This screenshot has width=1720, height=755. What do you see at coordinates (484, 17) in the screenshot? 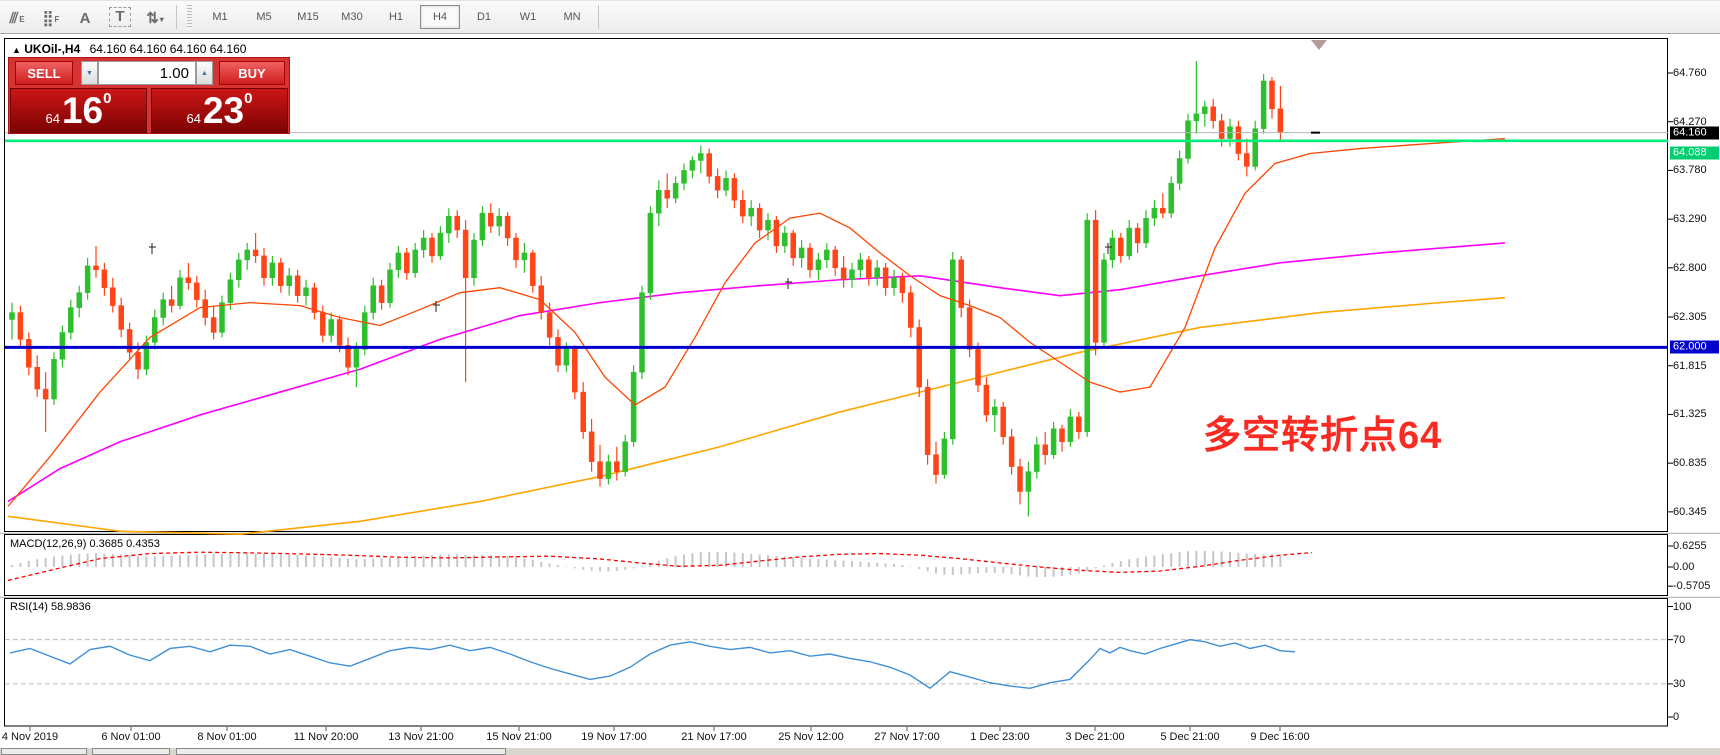
I see `timeframe-button-d1: D1` at bounding box center [484, 17].